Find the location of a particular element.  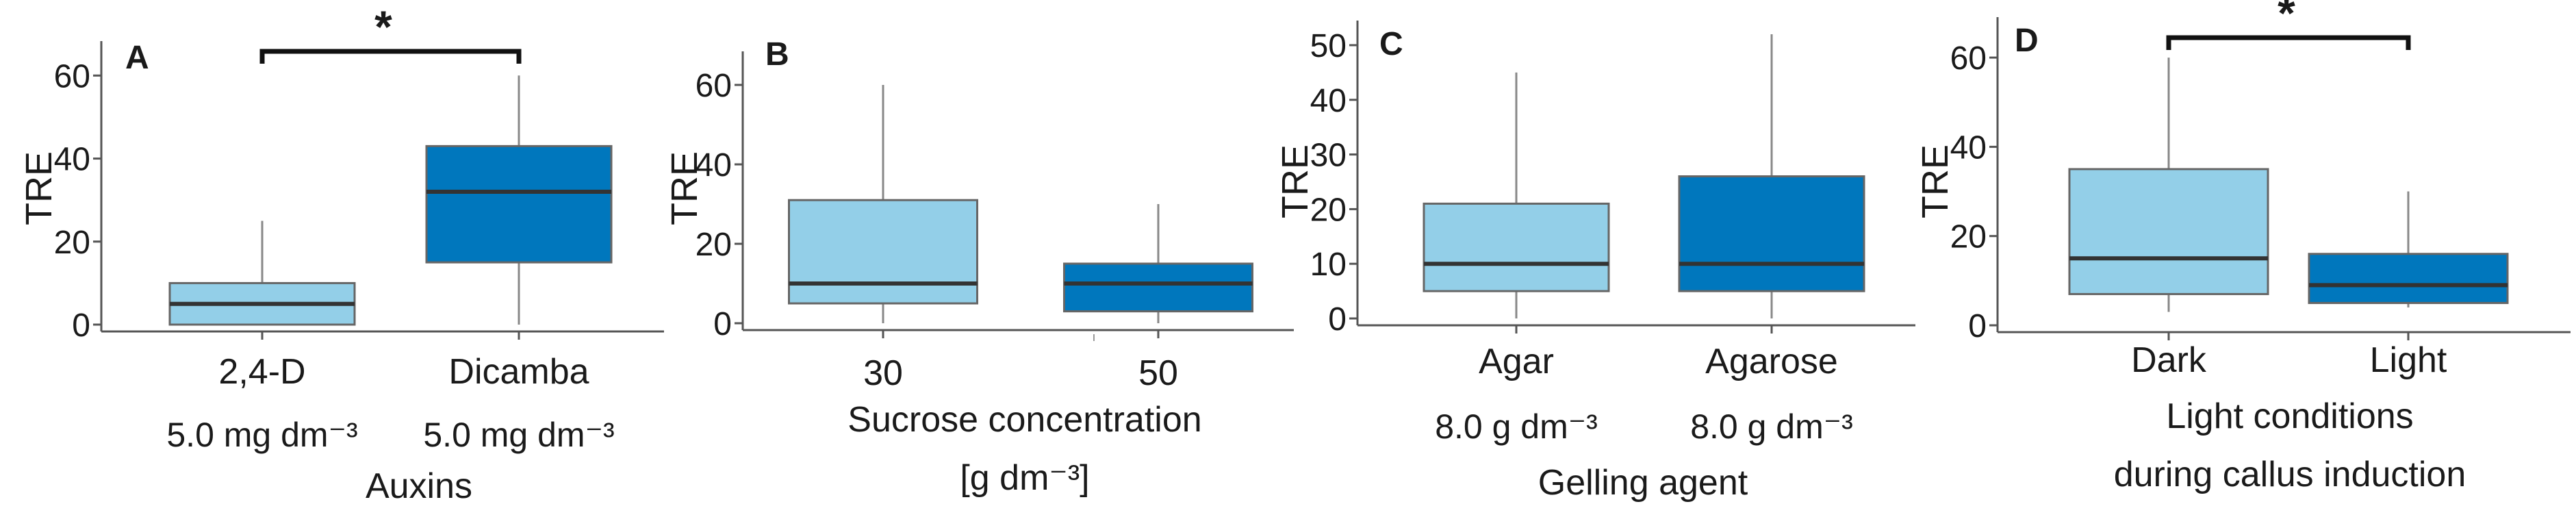

category-label: 30 is located at coordinates (883, 373).